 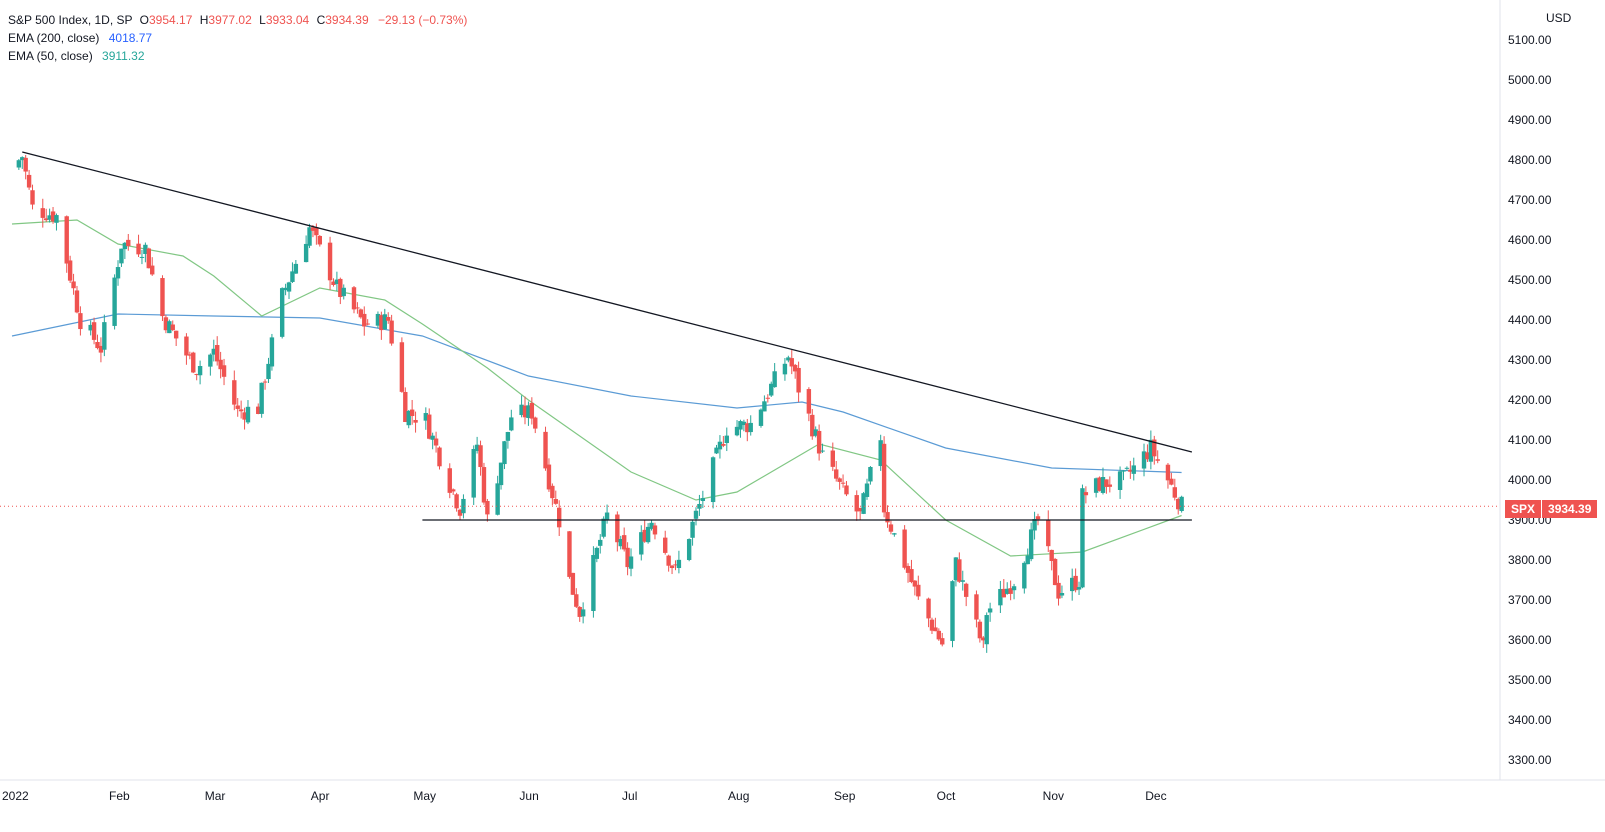 What do you see at coordinates (237, 56) in the screenshot?
I see `legend-row-ema50: EMA (50, close) 3911.32` at bounding box center [237, 56].